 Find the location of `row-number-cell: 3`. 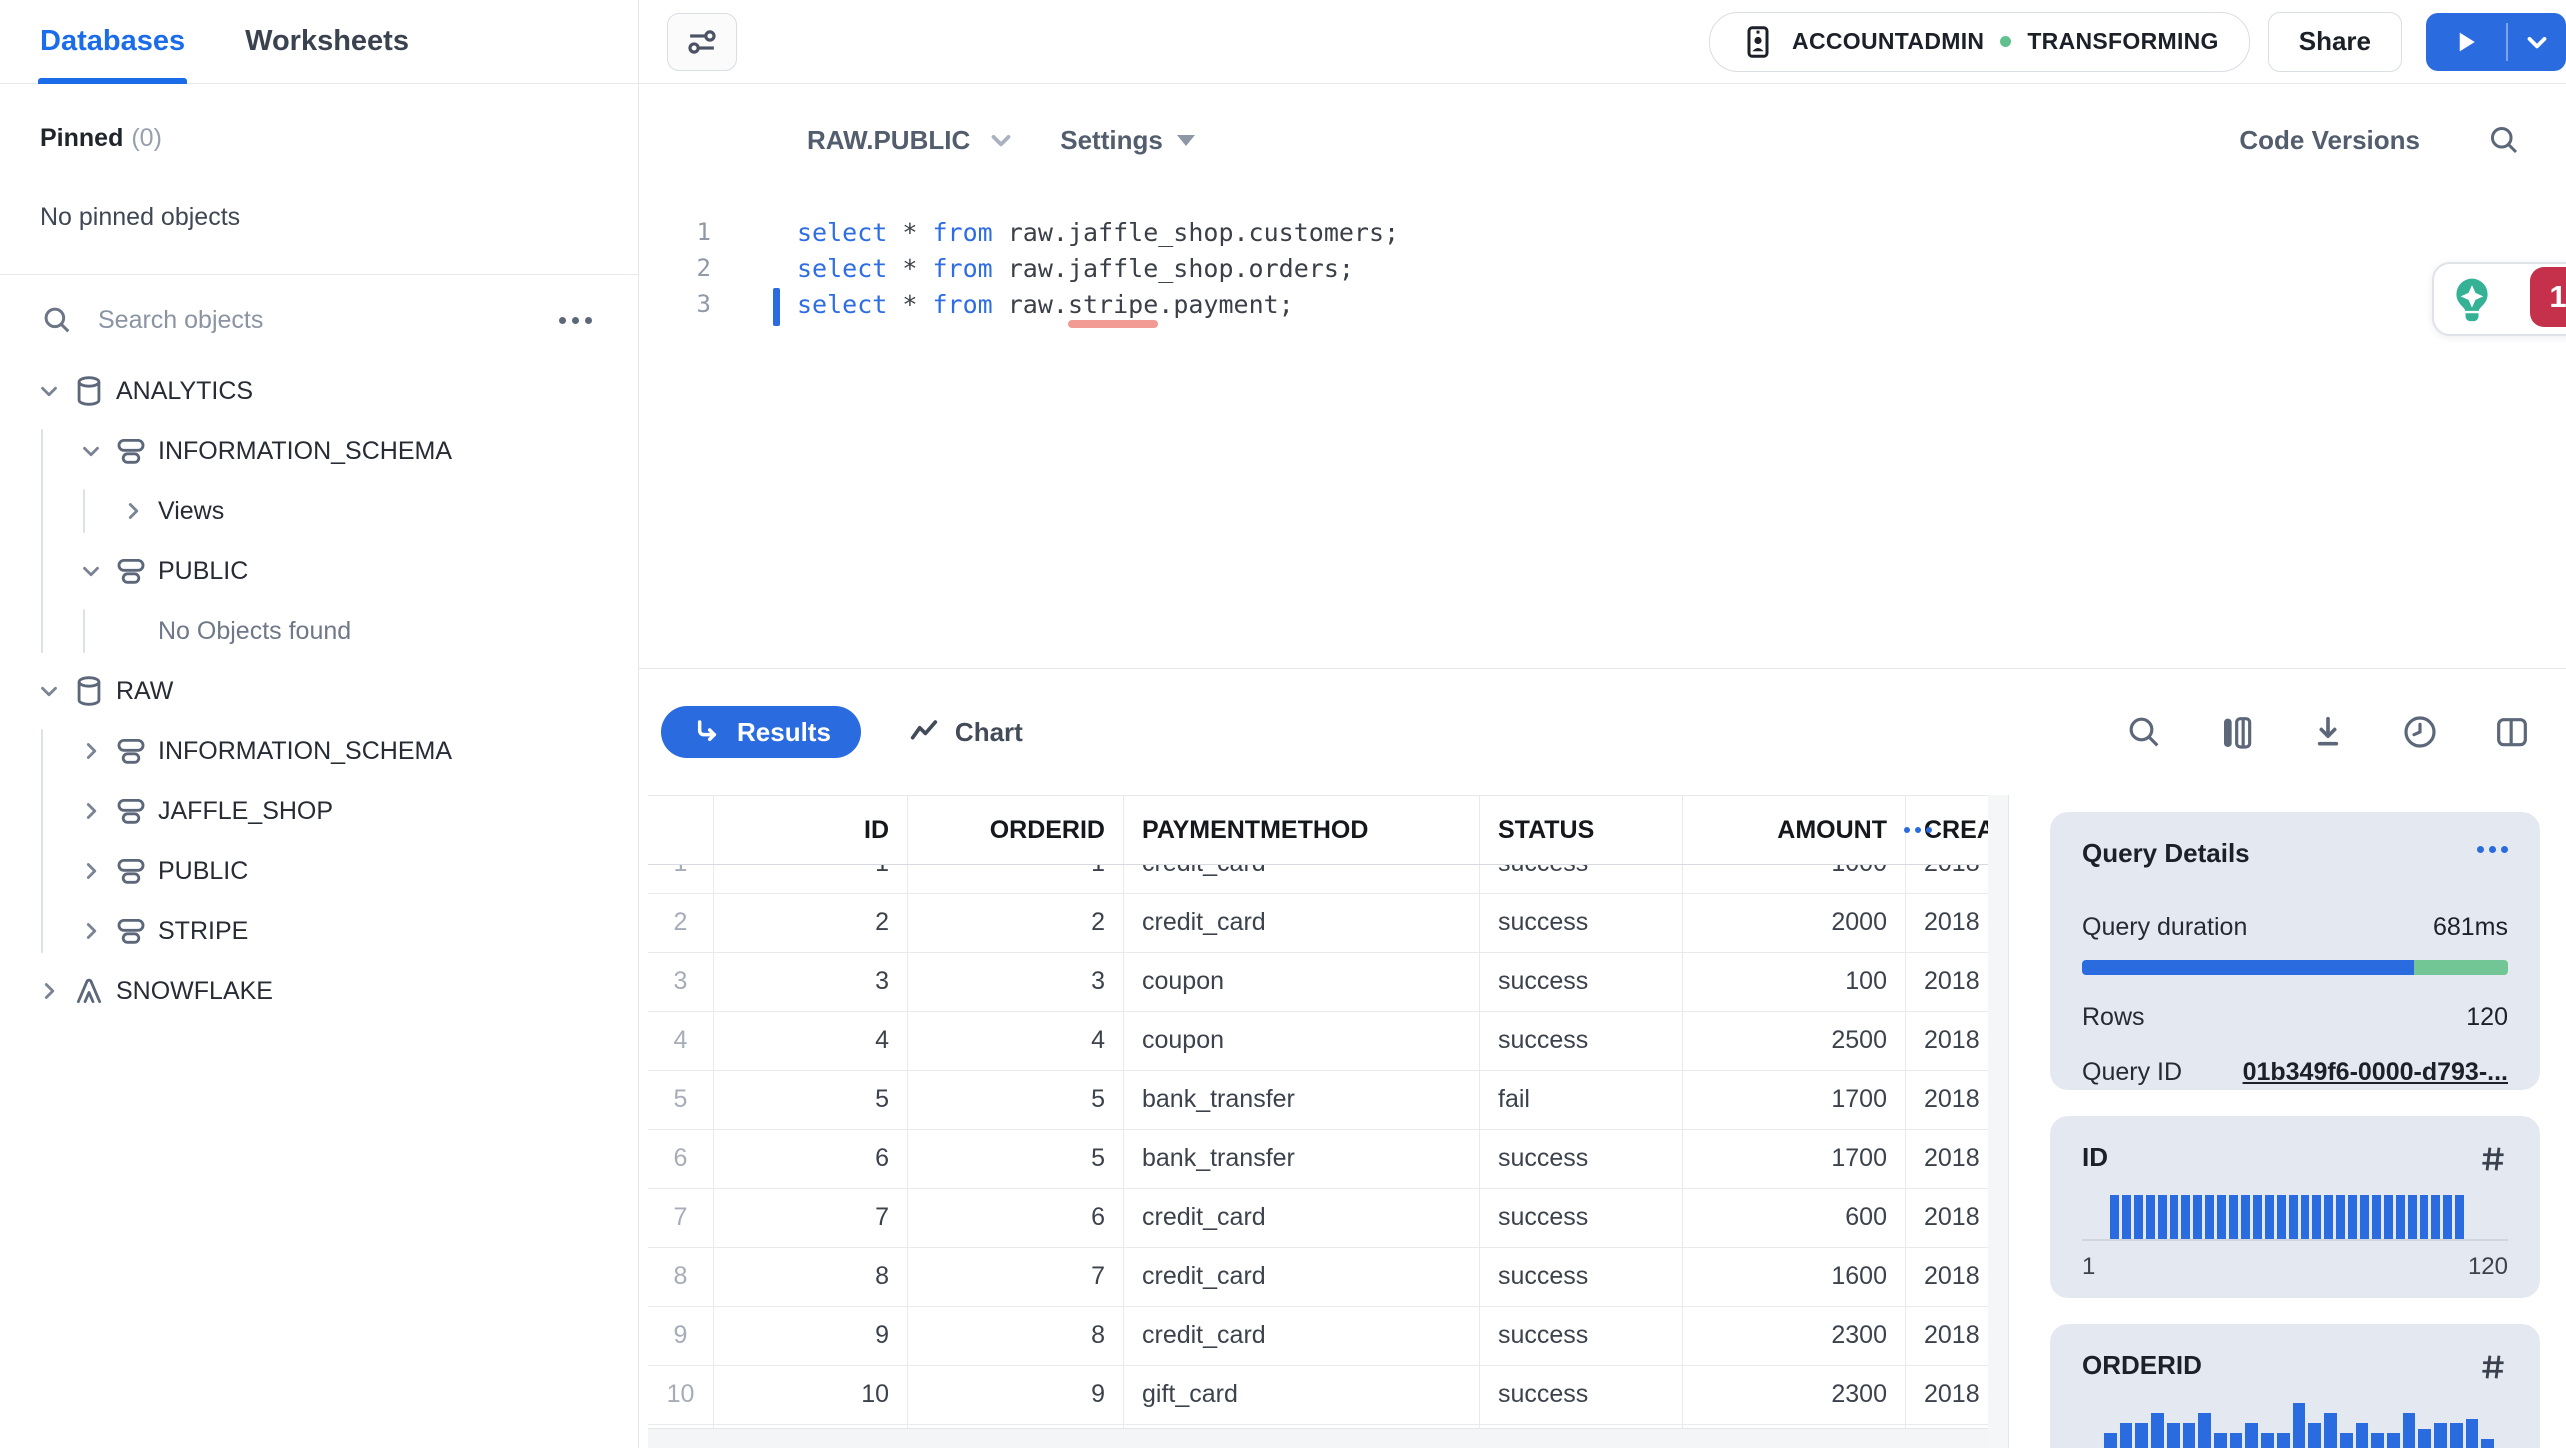

row-number-cell: 3 is located at coordinates (681, 982).